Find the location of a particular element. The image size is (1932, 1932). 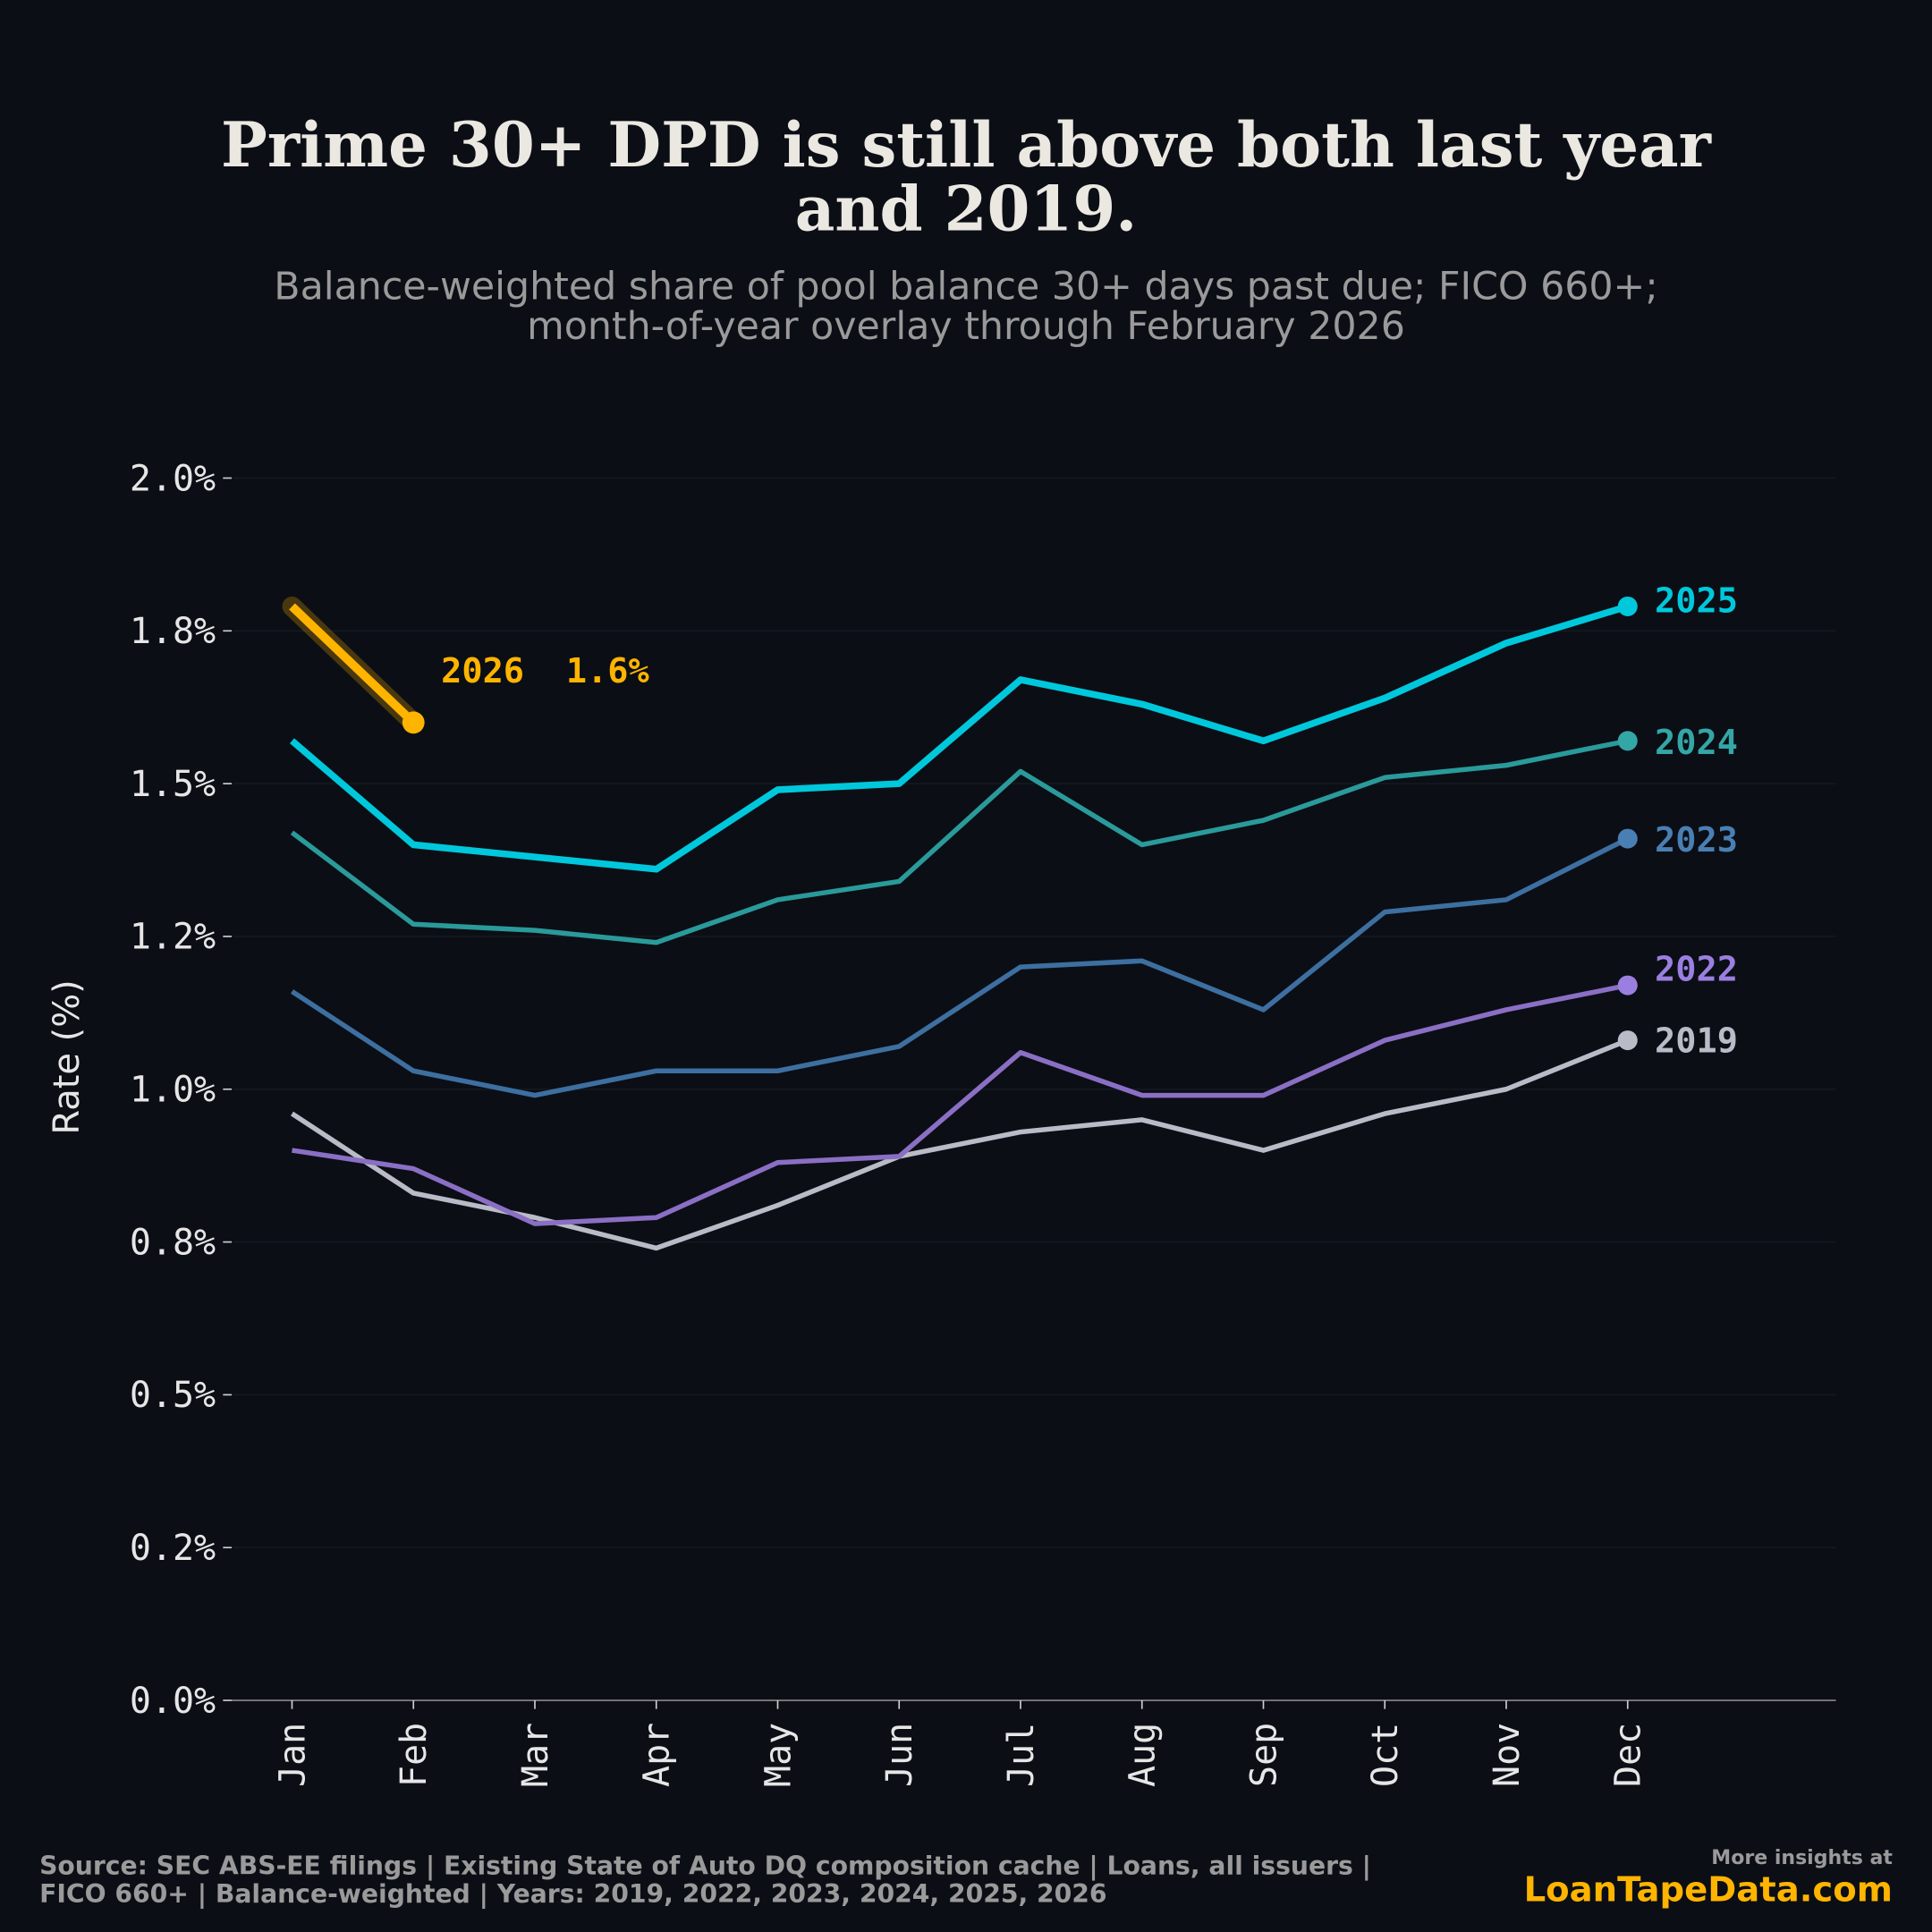

y-tick-label: 0.2% is located at coordinates (173, 1548).